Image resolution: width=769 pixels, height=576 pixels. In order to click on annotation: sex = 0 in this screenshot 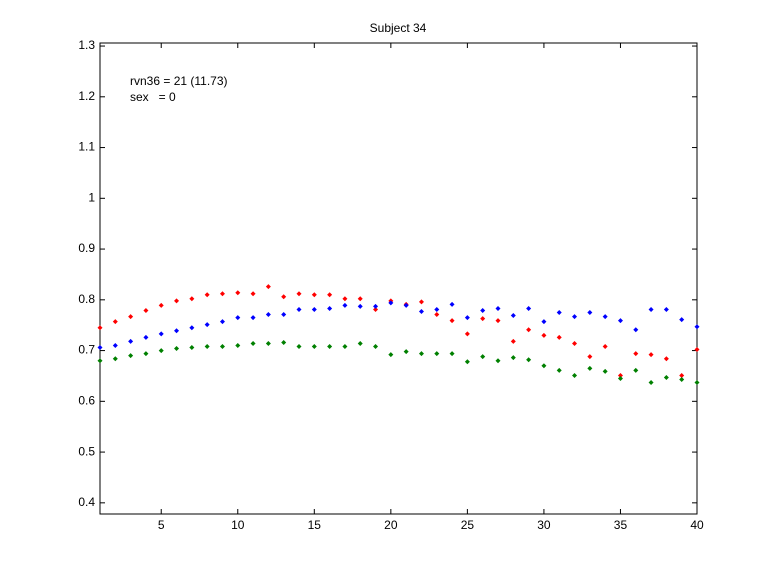, I will do `click(153, 97)`.